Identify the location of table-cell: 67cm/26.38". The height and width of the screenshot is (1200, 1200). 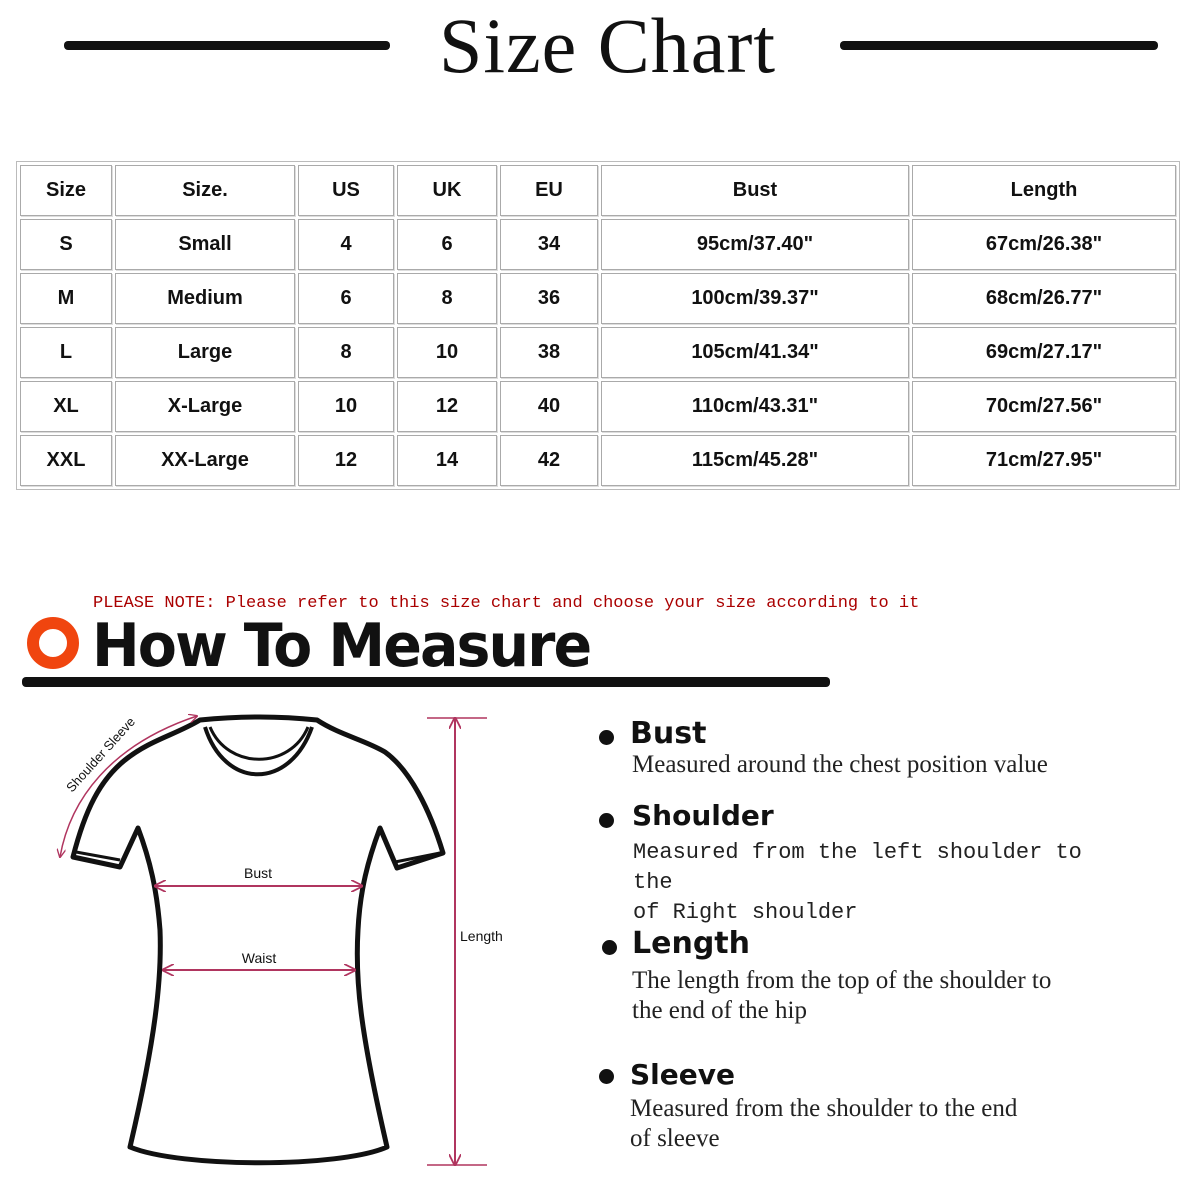
(1044, 244).